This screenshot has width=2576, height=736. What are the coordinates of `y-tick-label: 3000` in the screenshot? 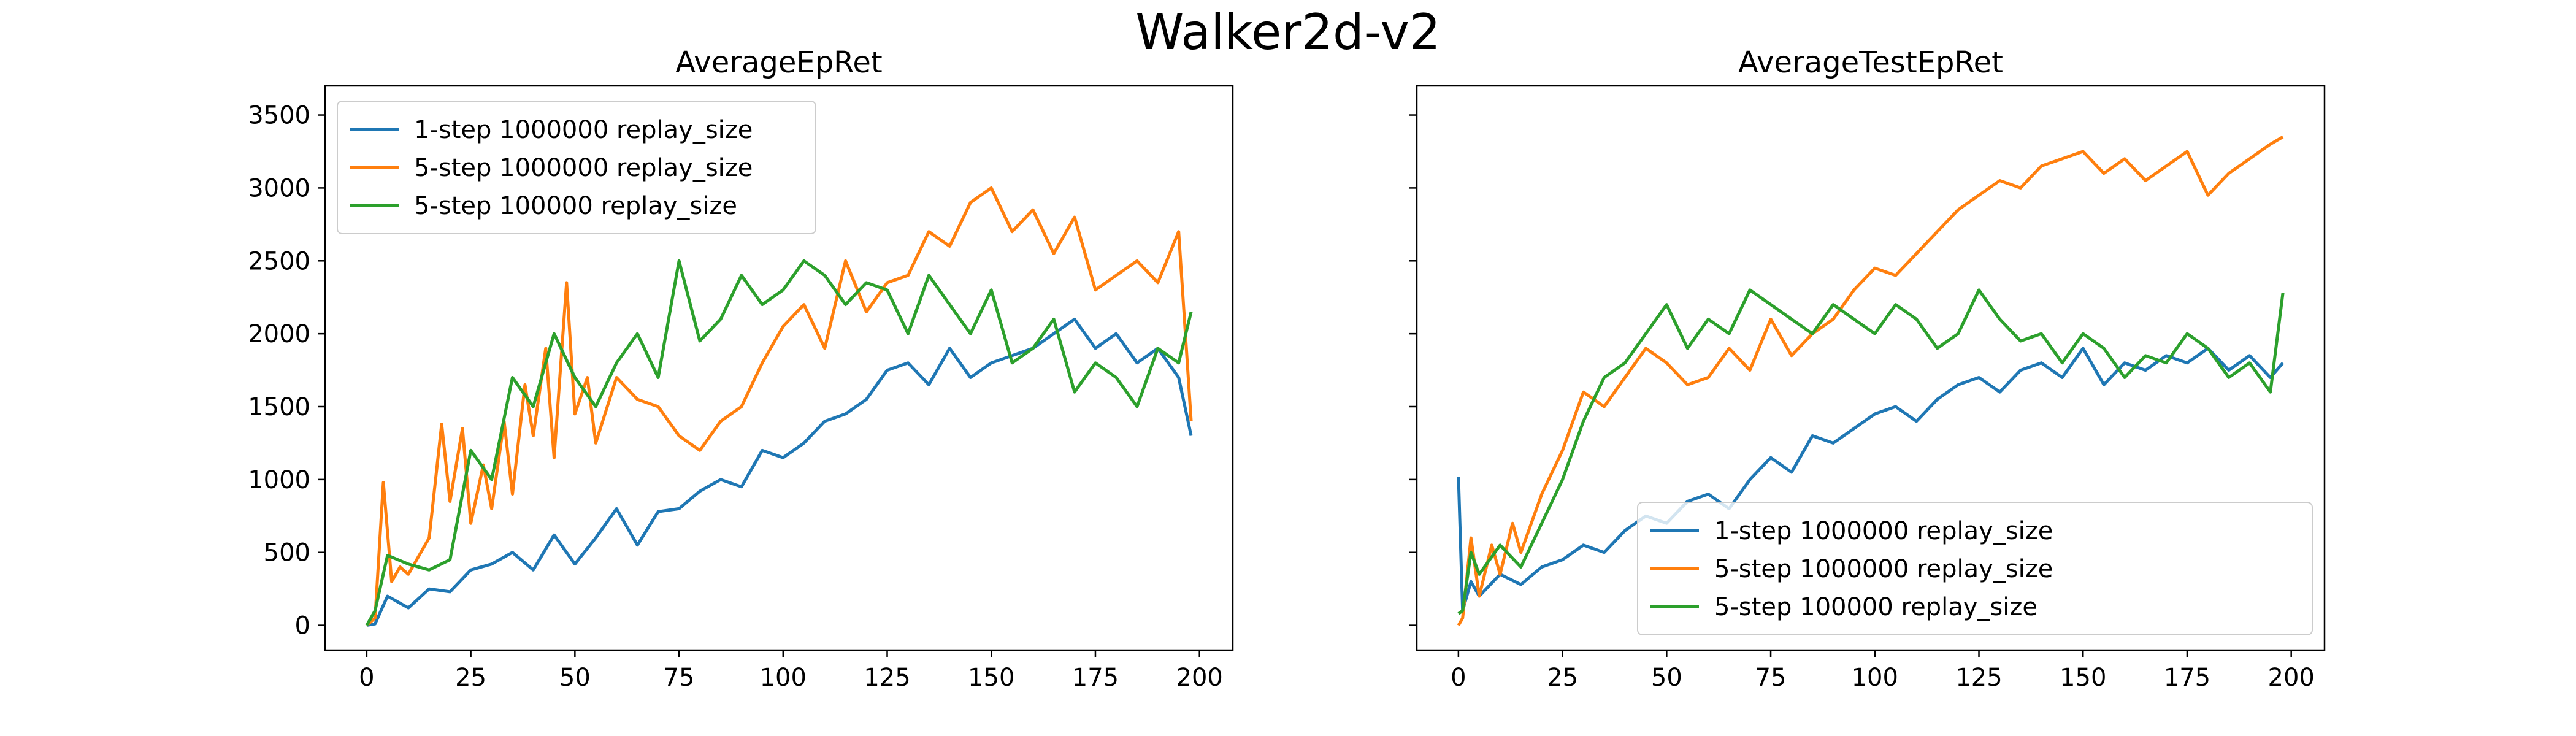 It's located at (279, 188).